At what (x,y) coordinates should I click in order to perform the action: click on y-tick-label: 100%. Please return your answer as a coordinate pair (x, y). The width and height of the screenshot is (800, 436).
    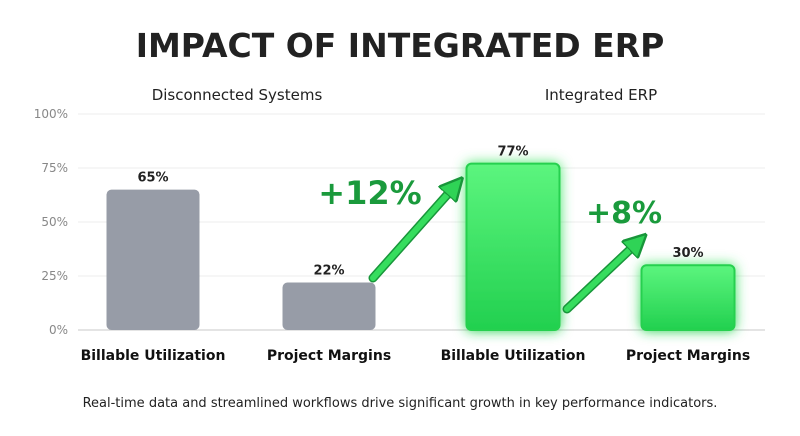
    Looking at the image, I should click on (51, 114).